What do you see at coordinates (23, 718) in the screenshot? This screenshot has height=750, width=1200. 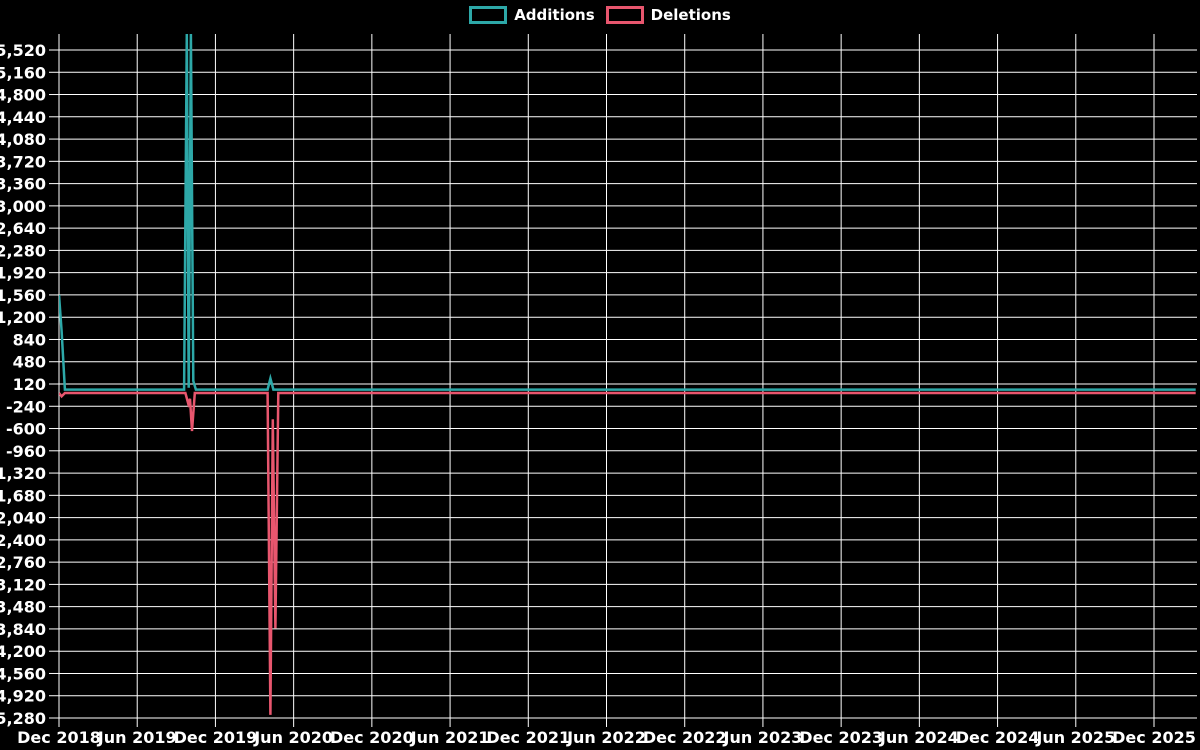 I see `y-tick-label: -5,280` at bounding box center [23, 718].